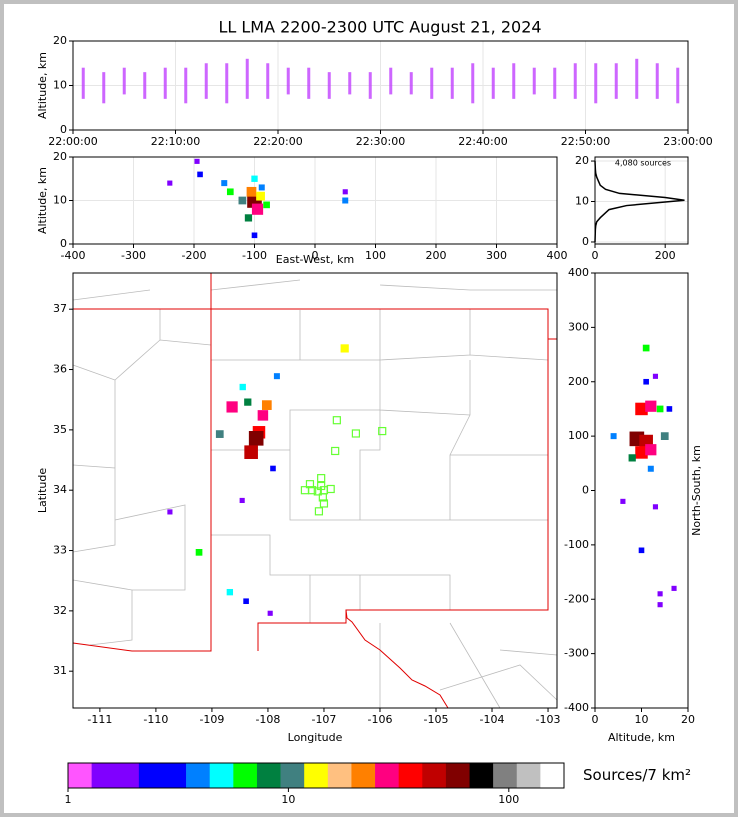 The height and width of the screenshot is (817, 738). I want to click on x-tick-label: 22:40:00, so click(482, 141).